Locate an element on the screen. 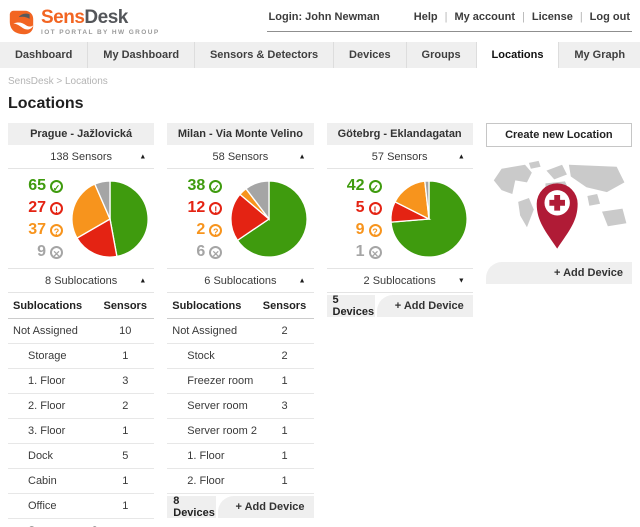 Image resolution: width=640 pixels, height=527 pixels. create-location-pin-icon is located at coordinates (557, 216).